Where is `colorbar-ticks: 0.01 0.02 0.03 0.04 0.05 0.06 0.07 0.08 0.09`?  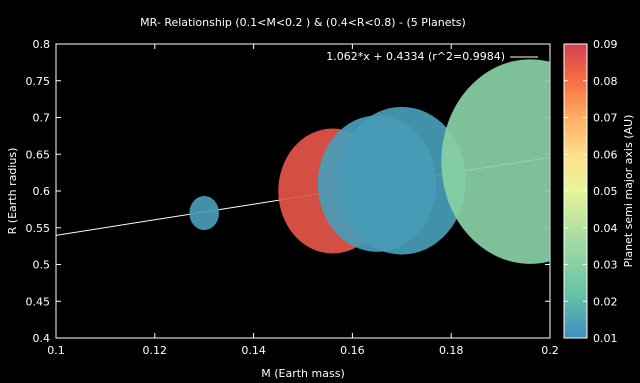 colorbar-ticks: 0.01 0.02 0.03 0.04 0.05 0.06 0.07 0.08 0.09 is located at coordinates (591, 191).